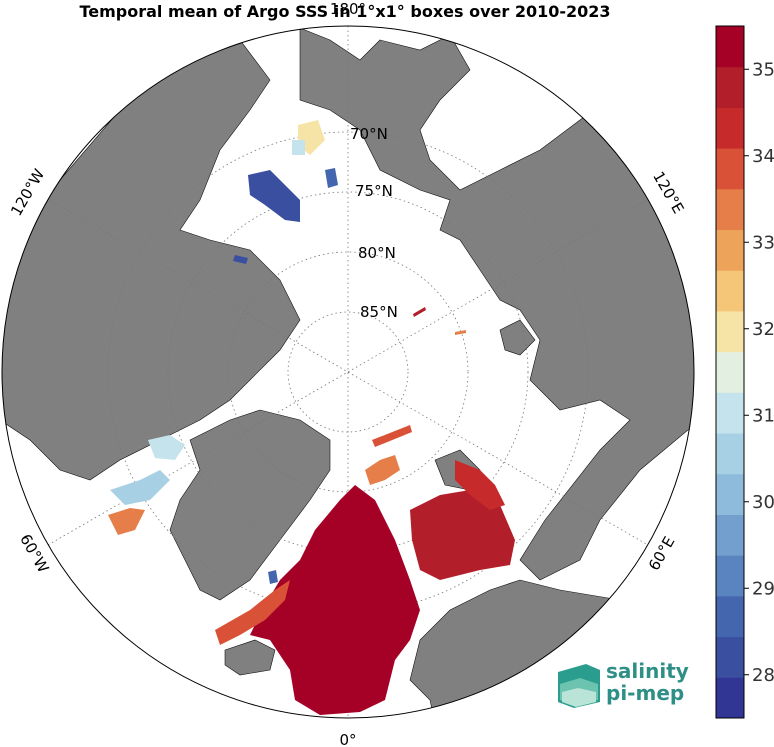 The width and height of the screenshot is (774, 747). What do you see at coordinates (382, 470) in the screenshot?
I see `sss-cells-fram` at bounding box center [382, 470].